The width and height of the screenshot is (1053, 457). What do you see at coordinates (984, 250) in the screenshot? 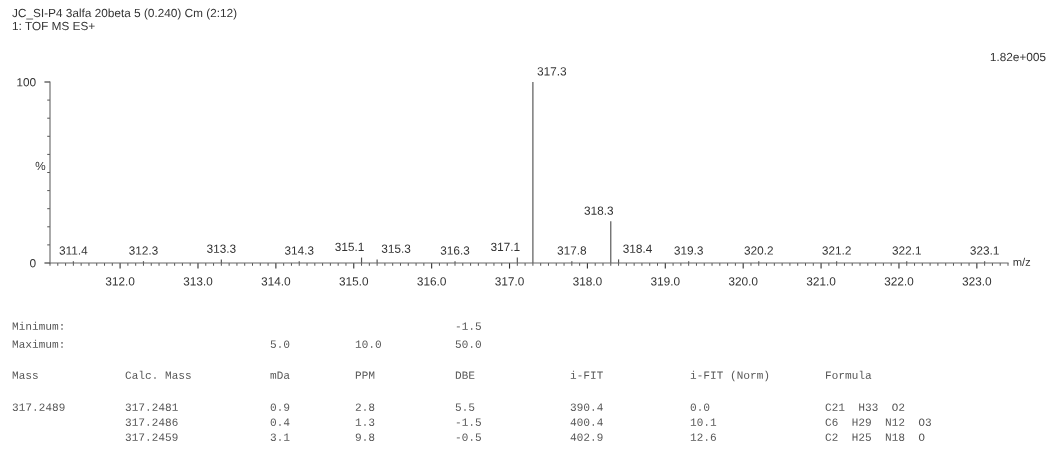
I see `annotation: 323.1` at bounding box center [984, 250].